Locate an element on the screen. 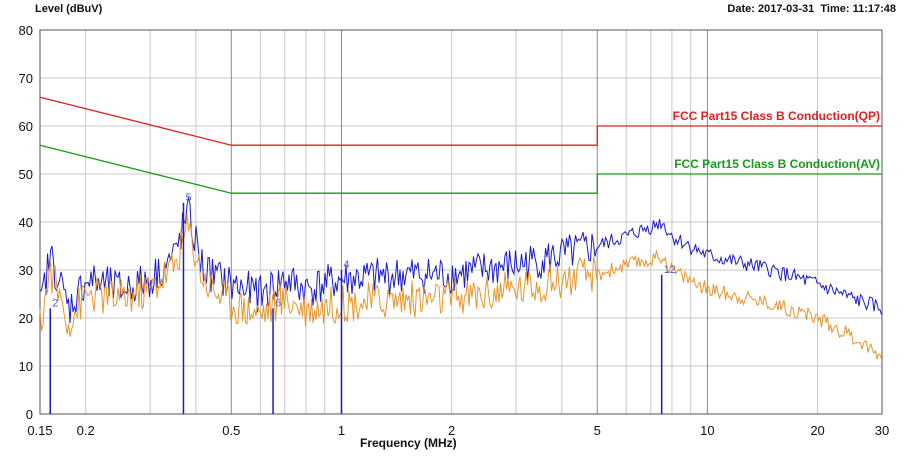 The height and width of the screenshot is (461, 904). series-label: FCC Part15 Class B Conduction(AV) is located at coordinates (777, 164).